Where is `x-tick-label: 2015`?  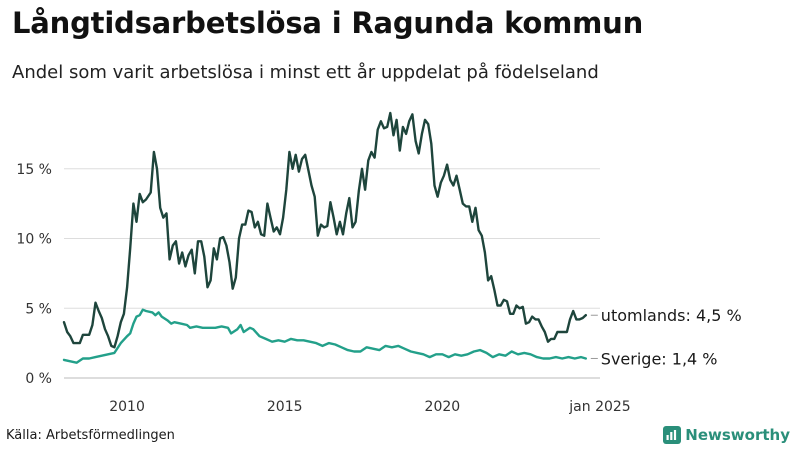
x-tick-label: 2015 is located at coordinates (285, 407).